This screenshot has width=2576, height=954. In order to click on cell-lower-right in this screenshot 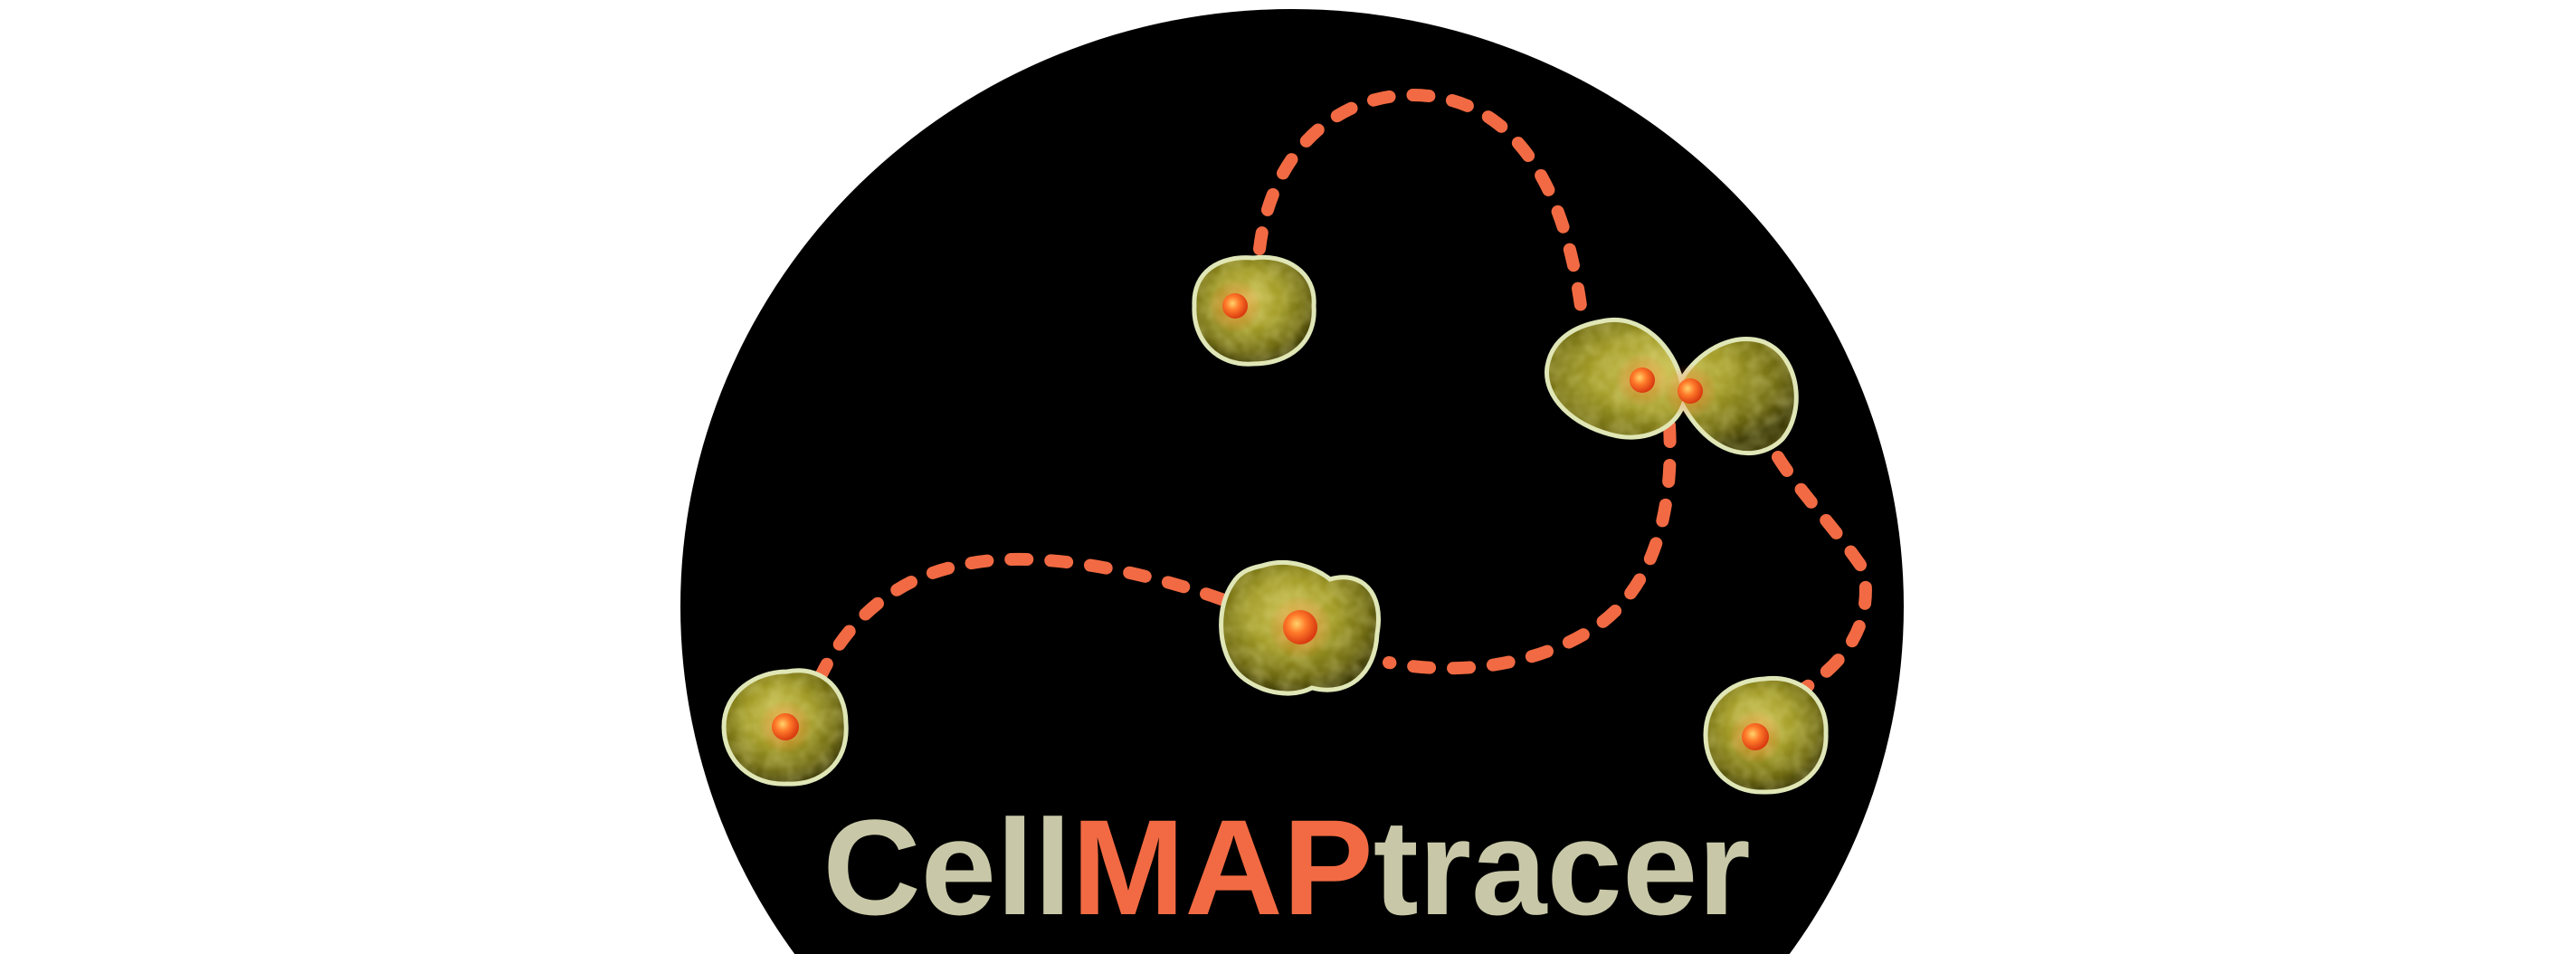, I will do `click(1766, 735)`.